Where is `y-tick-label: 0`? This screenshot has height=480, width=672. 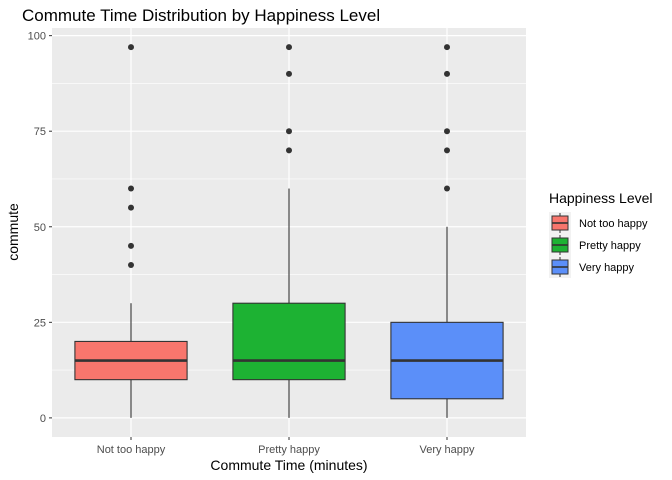
y-tick-label: 0 is located at coordinates (43, 419).